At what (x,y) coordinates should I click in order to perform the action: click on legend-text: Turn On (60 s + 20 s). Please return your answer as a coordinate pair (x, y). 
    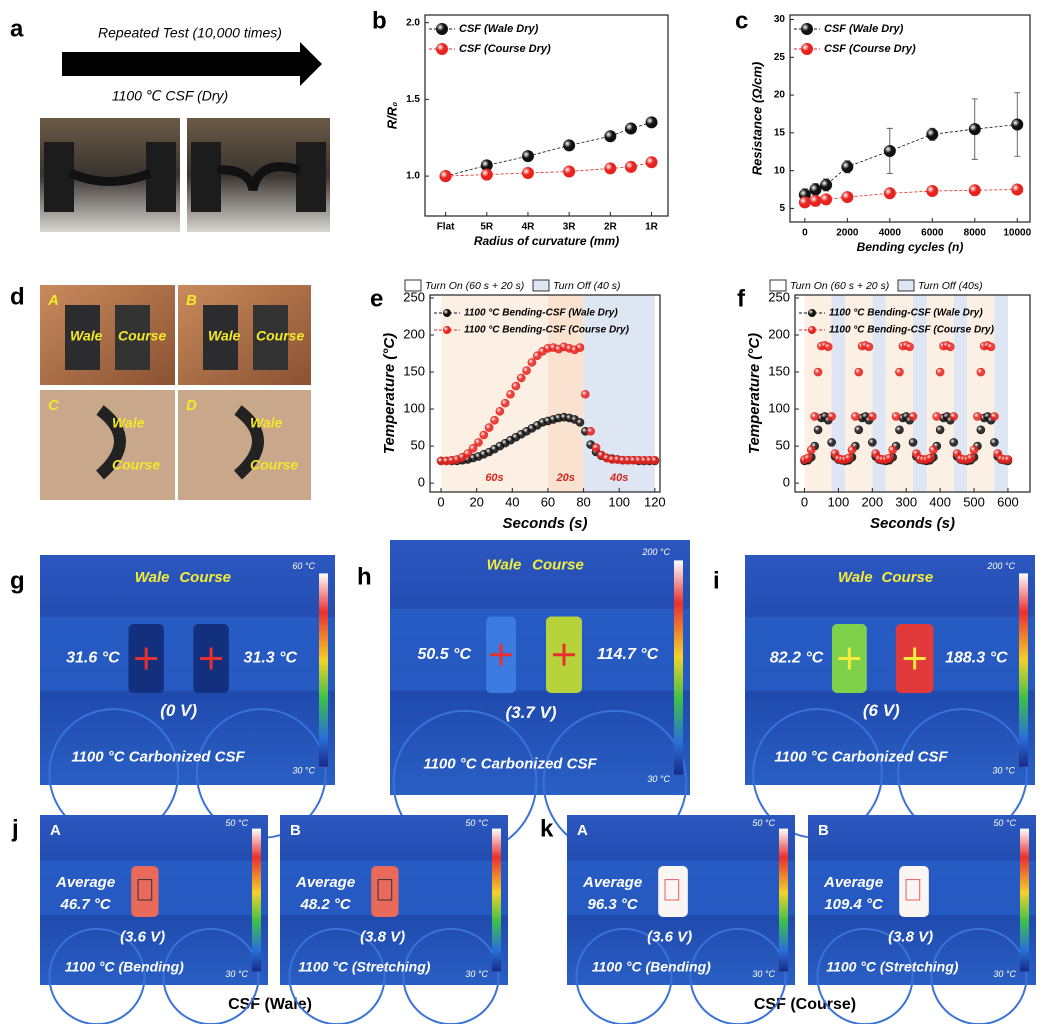
    Looking at the image, I should click on (839, 286).